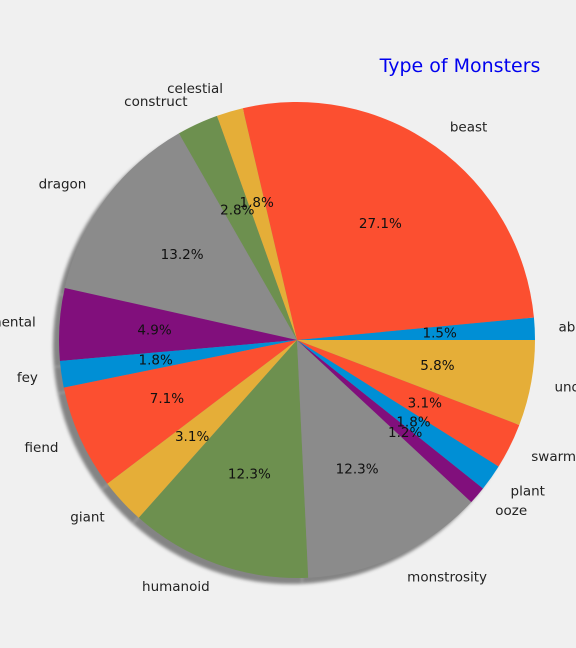  I want to click on slice-label-undead: undead, so click(565, 388).